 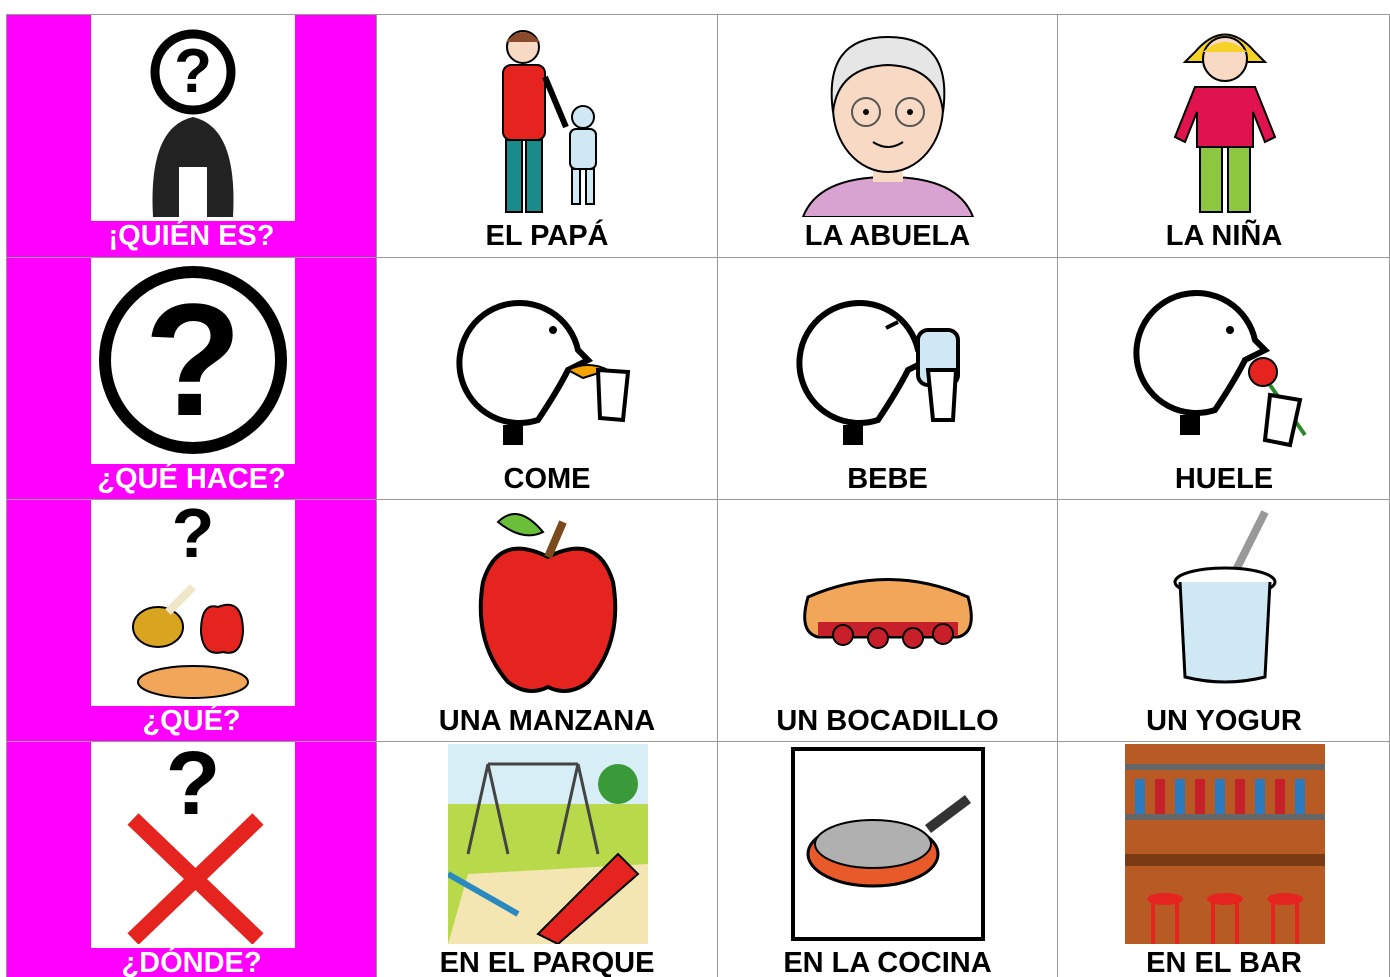 I want to click on answer-cell: EN EL PARQUE, so click(x=546, y=859).